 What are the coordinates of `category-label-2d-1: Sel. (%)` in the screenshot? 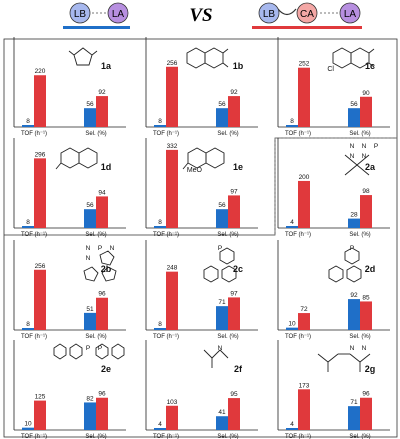 It's located at (359, 337).